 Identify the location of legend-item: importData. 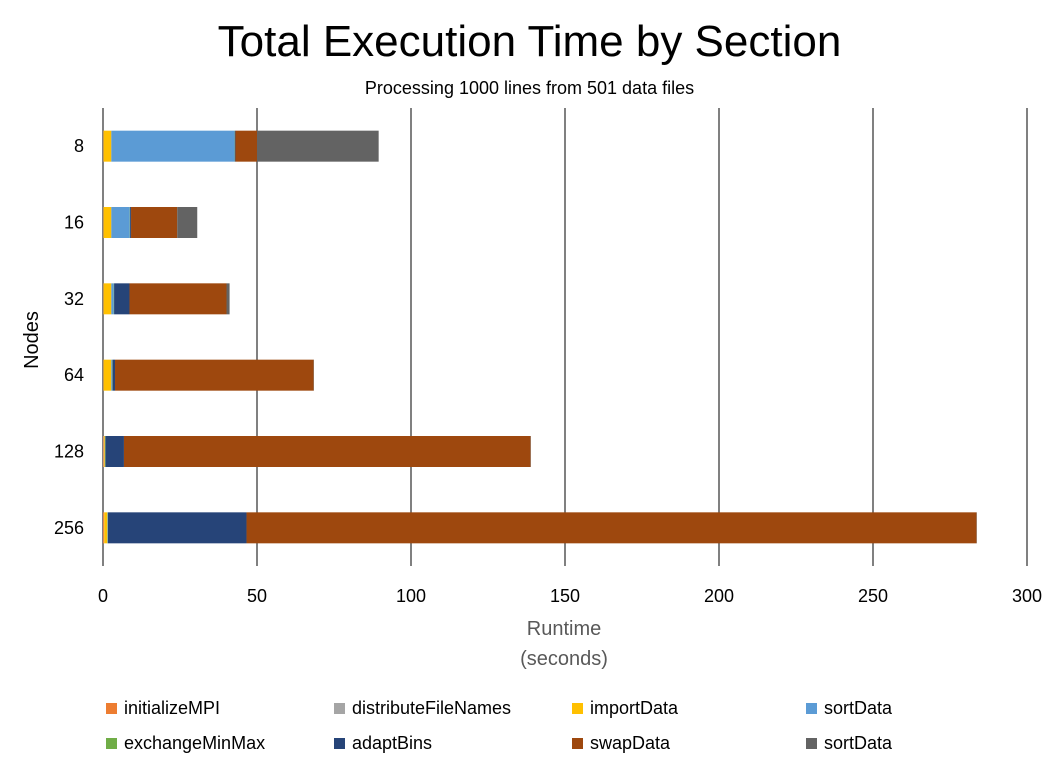
(625, 708).